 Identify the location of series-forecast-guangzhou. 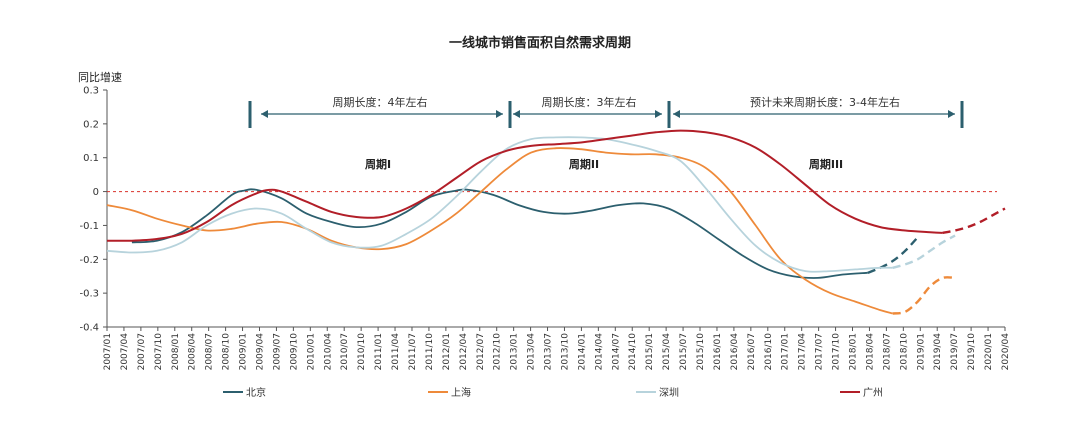
(974, 221).